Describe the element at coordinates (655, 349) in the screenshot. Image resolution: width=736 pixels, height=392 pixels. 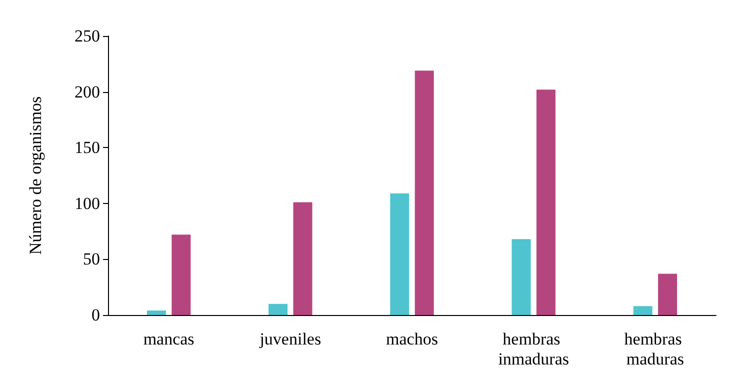
I see `x-tick-label: hembras maduras` at that location.